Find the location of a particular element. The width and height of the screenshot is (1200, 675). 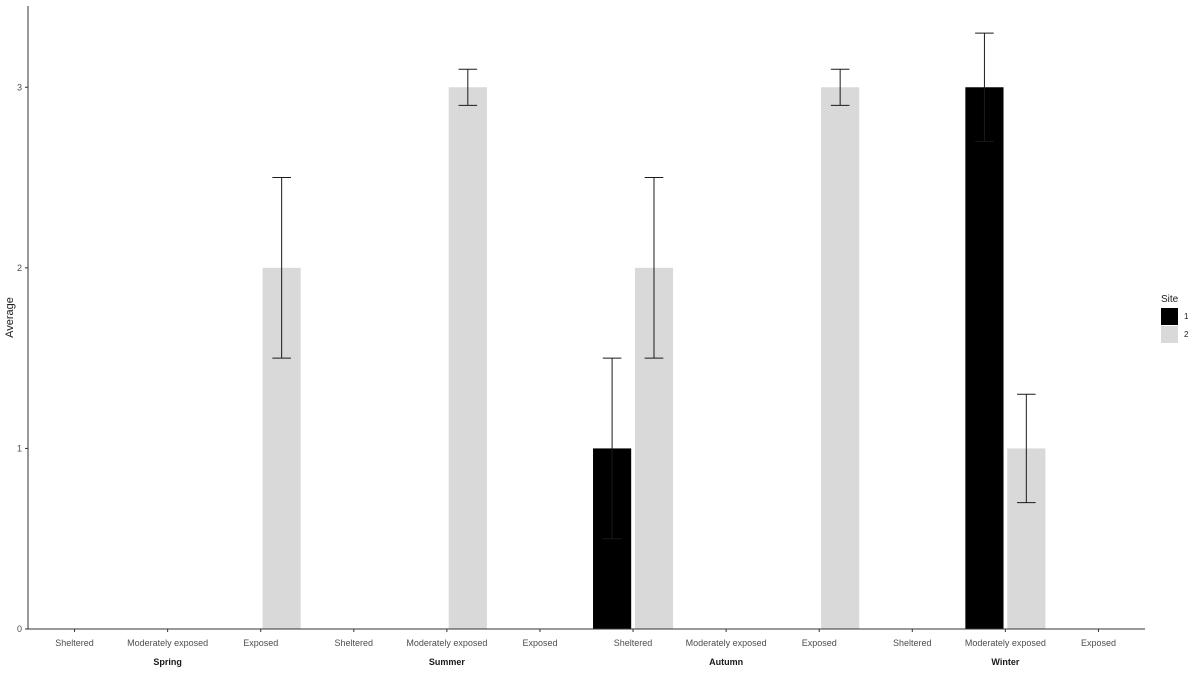

y-tick-label: 2 is located at coordinates (19, 268).